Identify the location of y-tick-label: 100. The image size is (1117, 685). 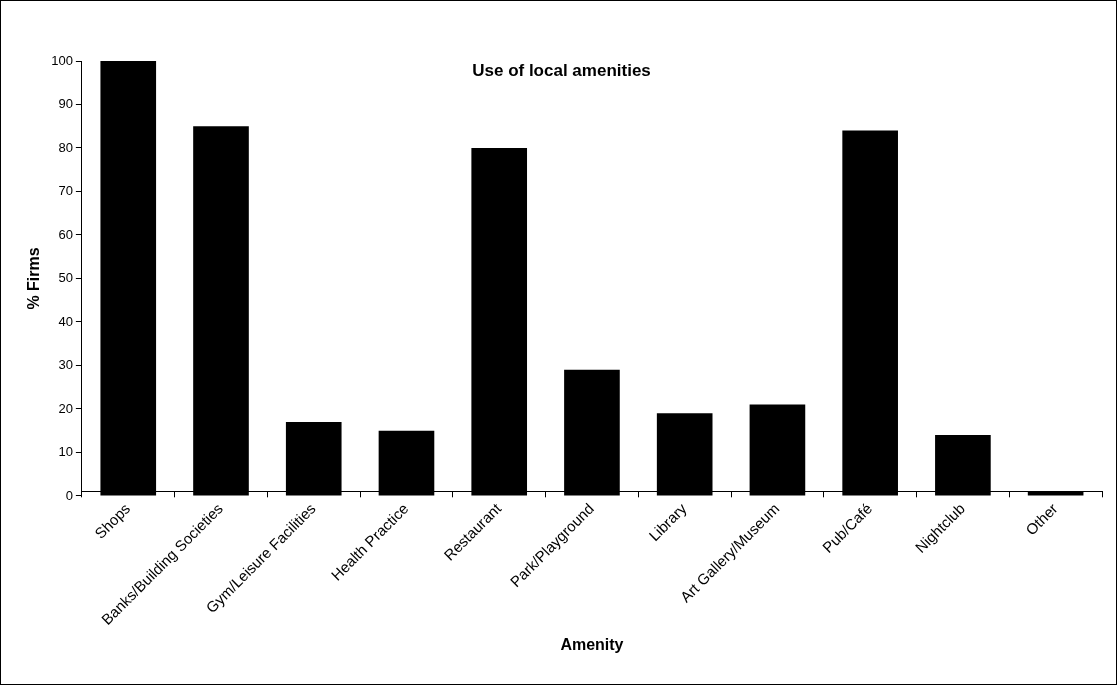
(62, 60).